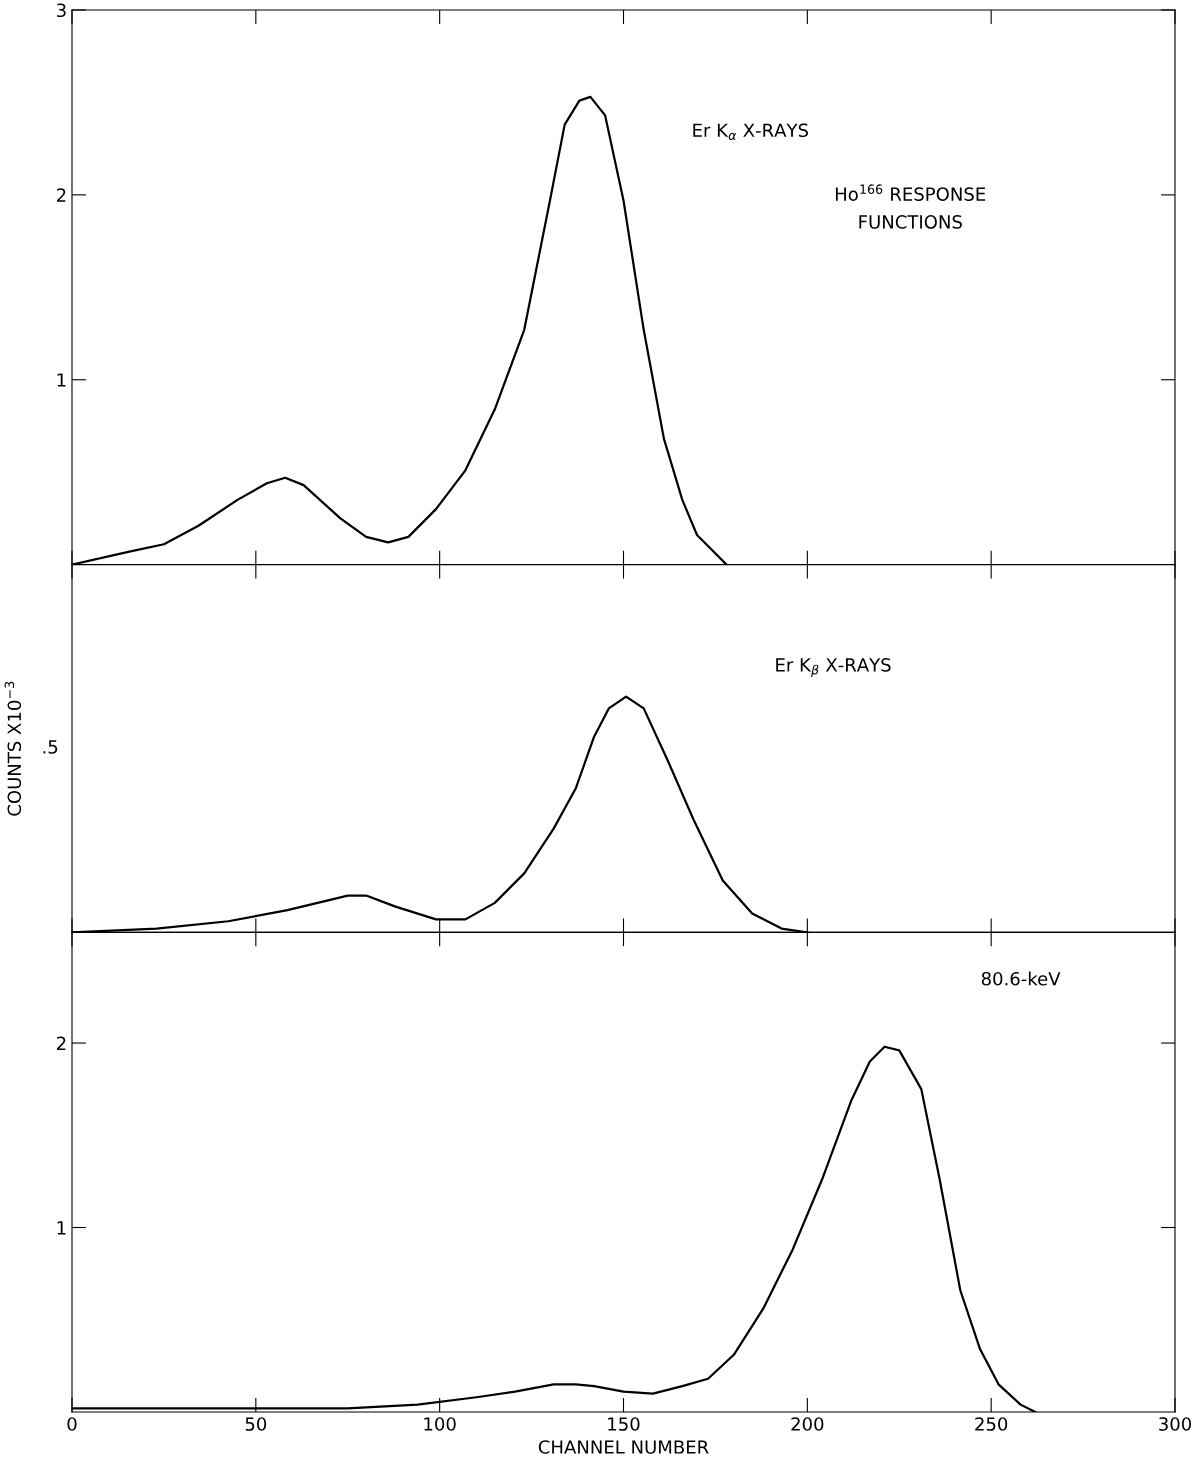 This screenshot has width=1201, height=1473. What do you see at coordinates (61, 10) in the screenshot?
I see `y-tick-label: 3` at bounding box center [61, 10].